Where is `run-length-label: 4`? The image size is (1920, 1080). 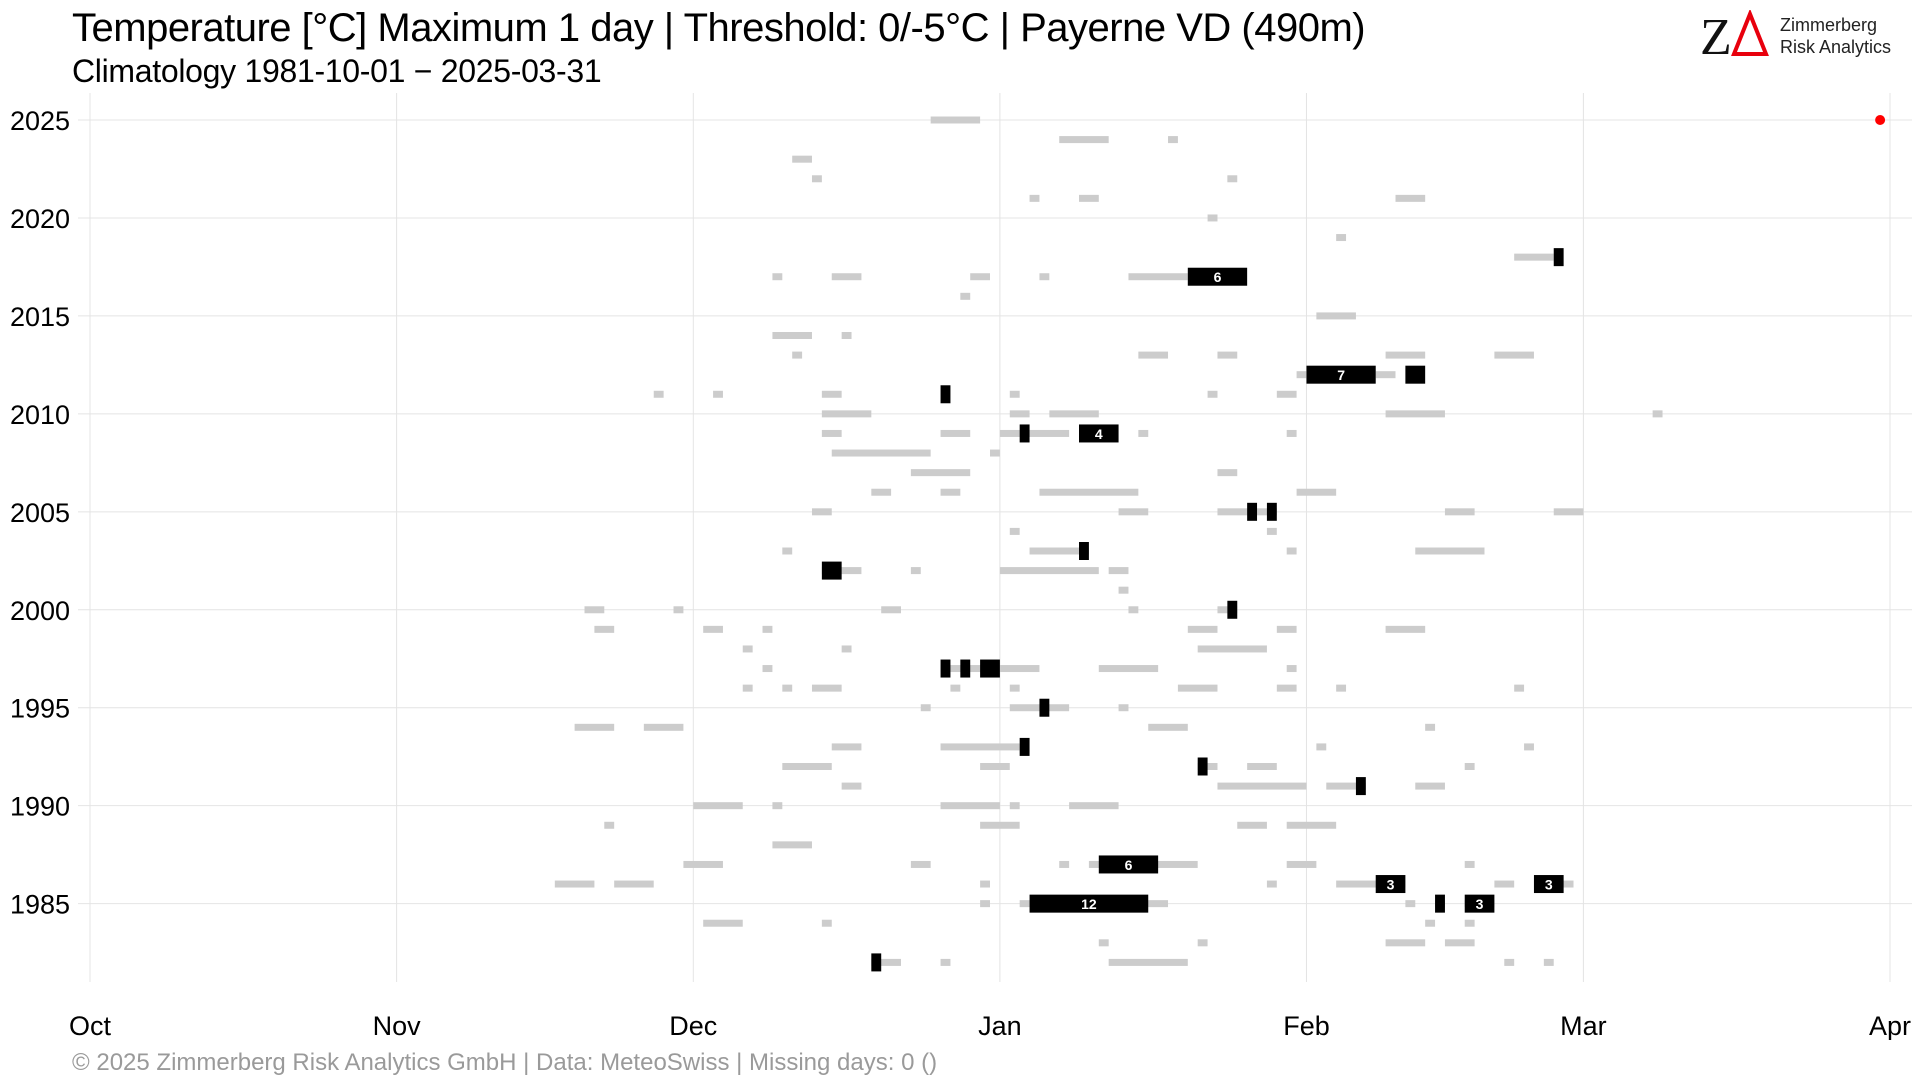 run-length-label: 4 is located at coordinates (1099, 434).